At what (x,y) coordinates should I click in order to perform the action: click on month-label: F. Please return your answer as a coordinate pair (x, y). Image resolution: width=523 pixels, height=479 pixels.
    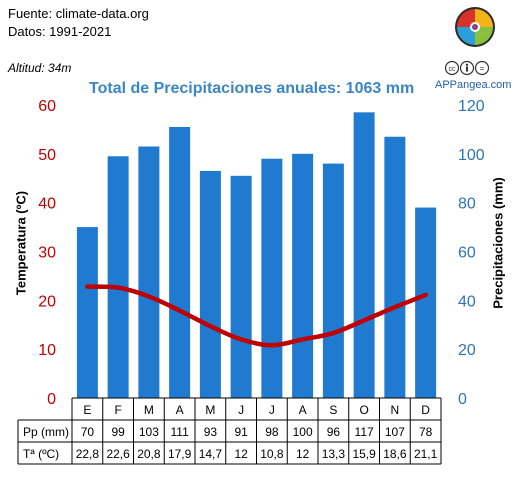
    Looking at the image, I should click on (117, 410).